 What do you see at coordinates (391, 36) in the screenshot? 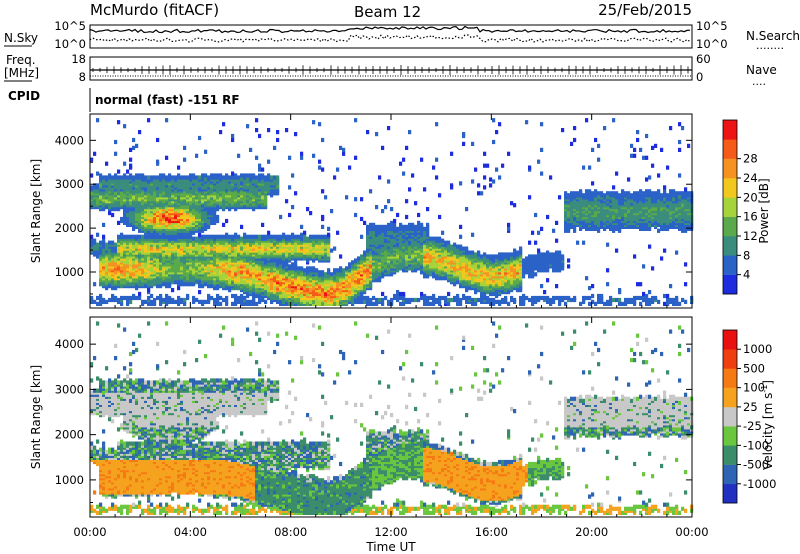
I see `noise-panel-frame` at bounding box center [391, 36].